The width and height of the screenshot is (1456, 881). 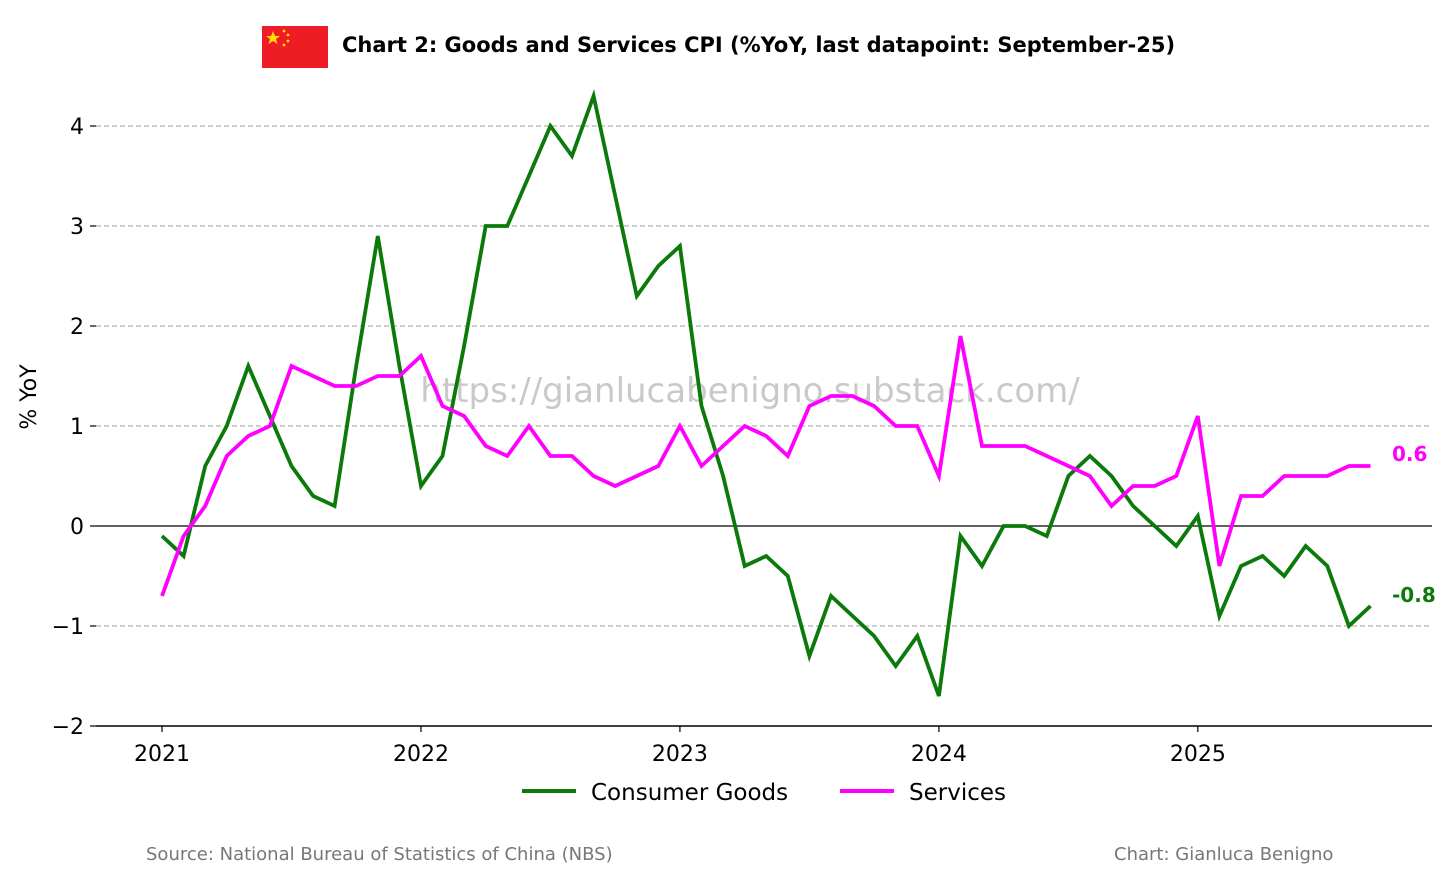 What do you see at coordinates (77, 427) in the screenshot?
I see `y-tick-label: 1` at bounding box center [77, 427].